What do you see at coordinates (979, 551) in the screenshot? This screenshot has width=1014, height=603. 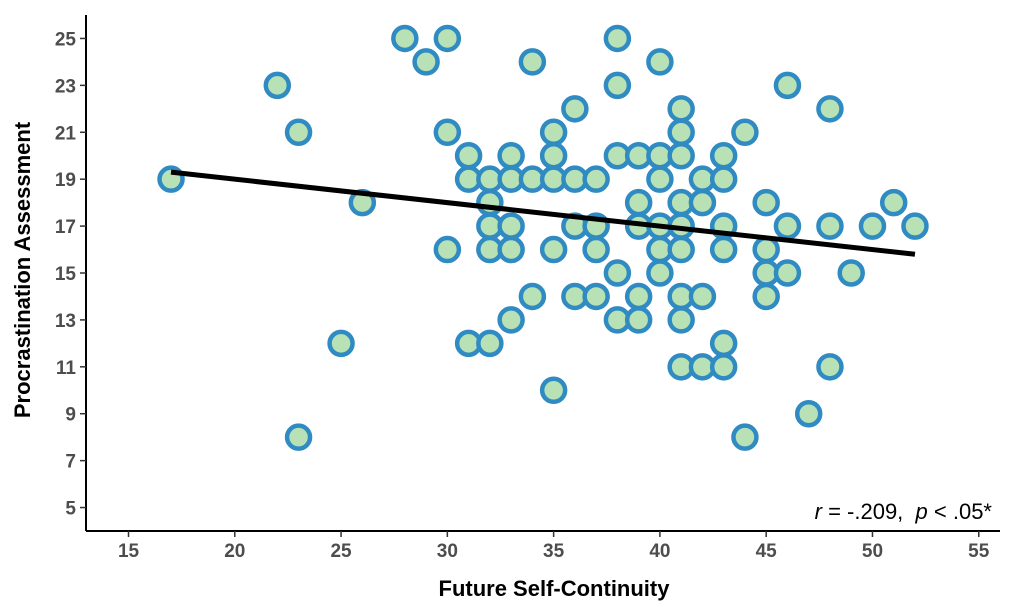 I see `x-tick-label: 55` at bounding box center [979, 551].